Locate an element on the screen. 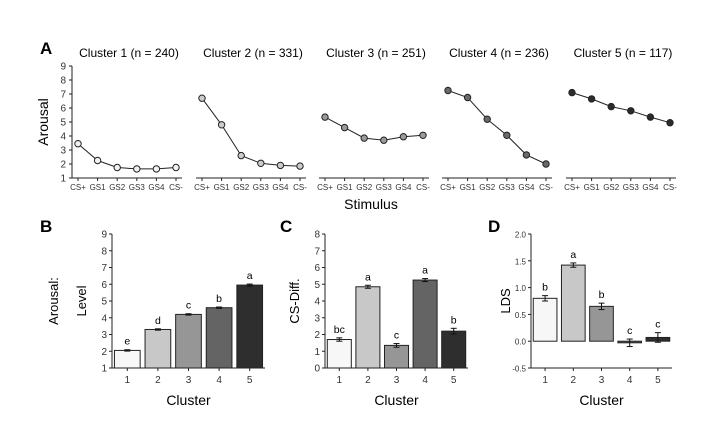 The height and width of the screenshot is (444, 701). cluster-title: Cluster 1 (n = 240) is located at coordinates (129, 53).